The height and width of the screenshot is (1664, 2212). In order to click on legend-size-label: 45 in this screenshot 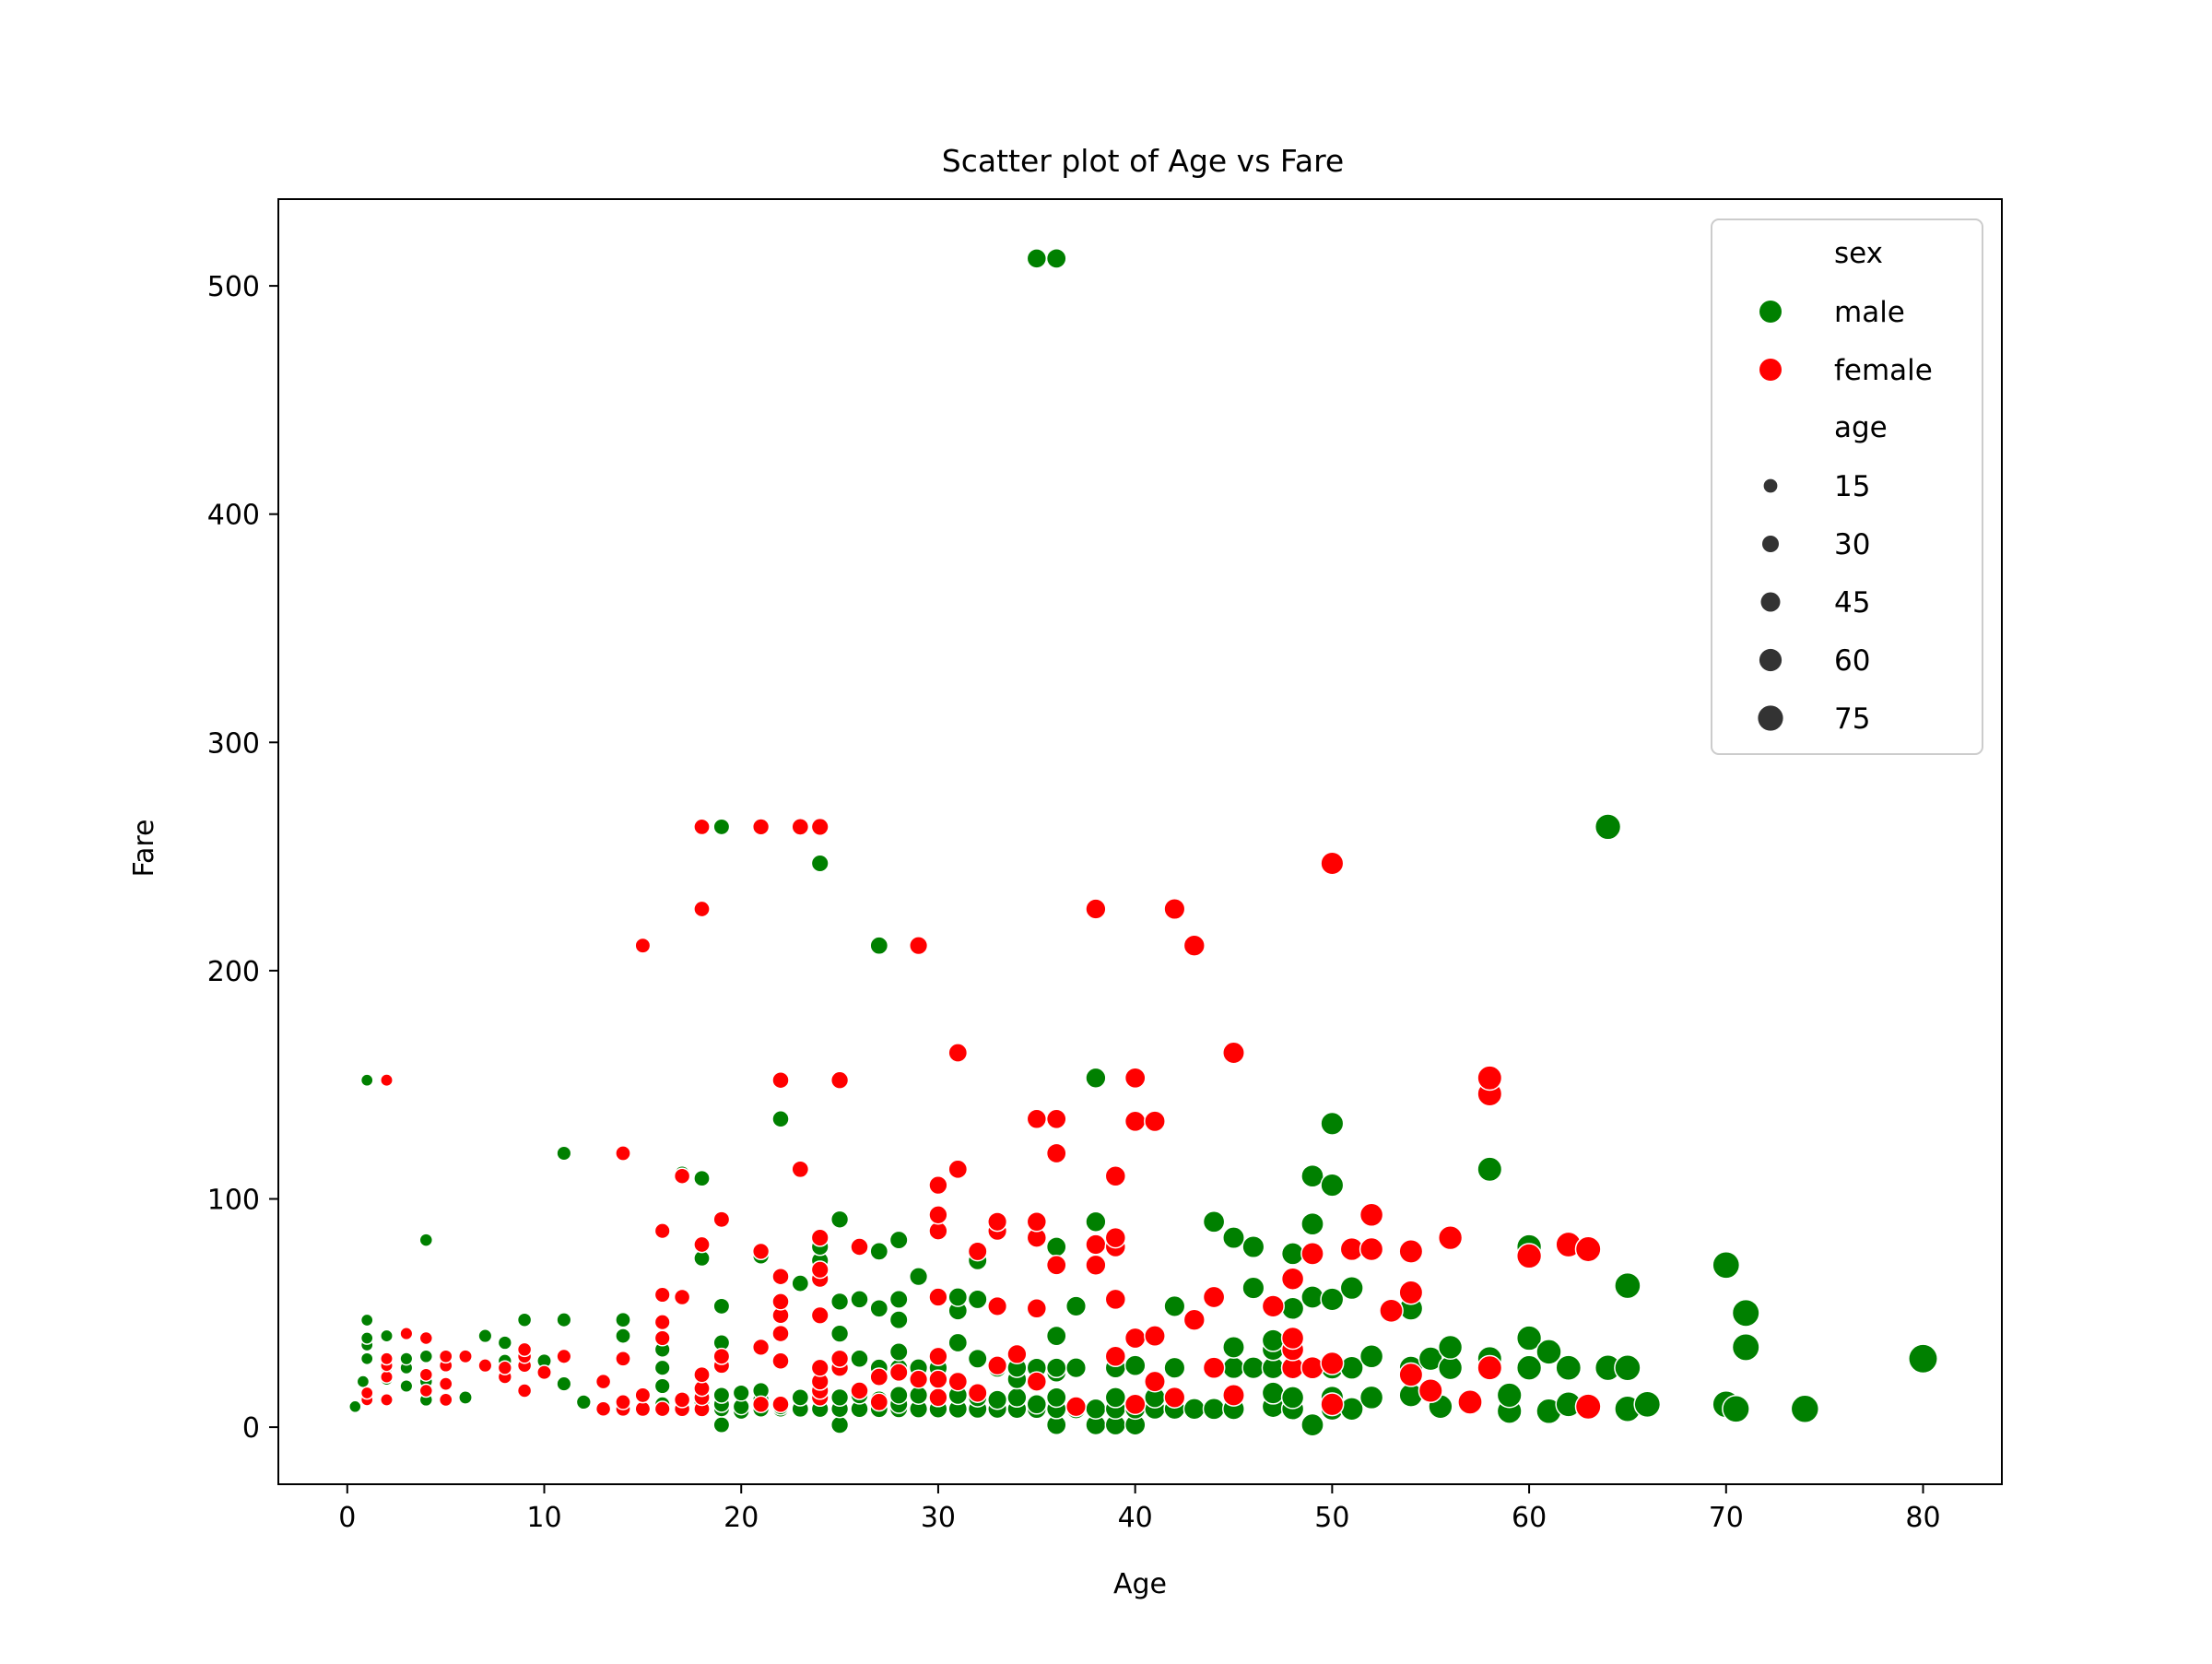, I will do `click(1852, 603)`.